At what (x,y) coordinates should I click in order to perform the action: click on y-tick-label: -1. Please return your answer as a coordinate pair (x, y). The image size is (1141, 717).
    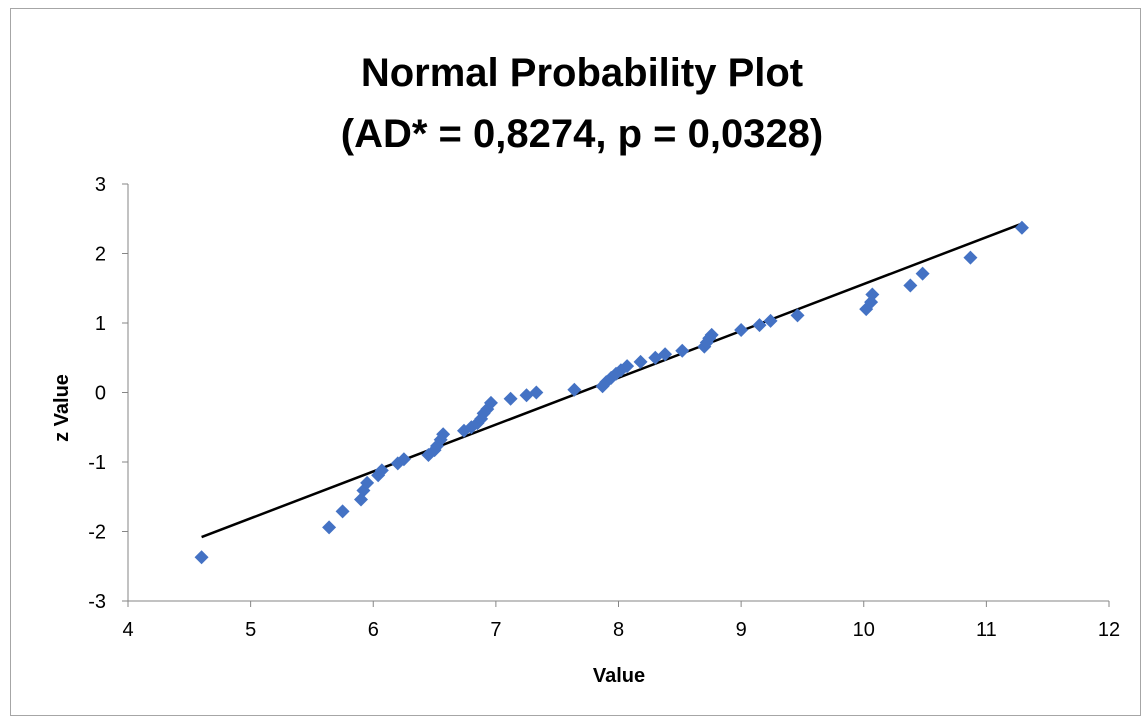
    Looking at the image, I should click on (97, 463).